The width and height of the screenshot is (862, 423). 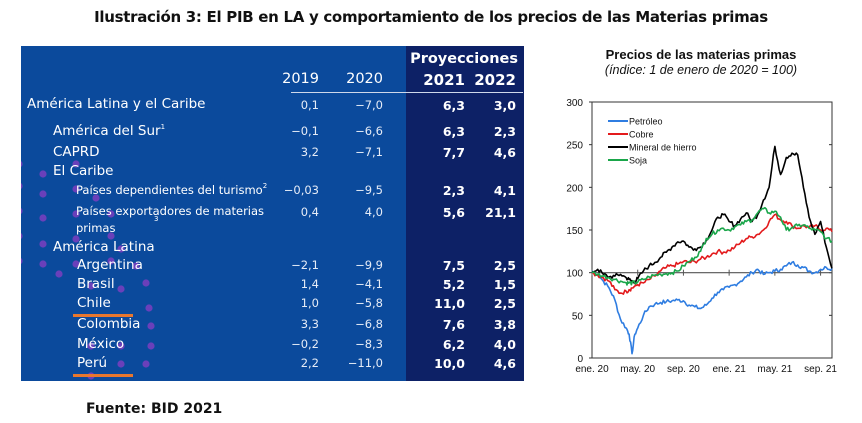 What do you see at coordinates (369, 190) in the screenshot?
I see `table-cell: −9,5` at bounding box center [369, 190].